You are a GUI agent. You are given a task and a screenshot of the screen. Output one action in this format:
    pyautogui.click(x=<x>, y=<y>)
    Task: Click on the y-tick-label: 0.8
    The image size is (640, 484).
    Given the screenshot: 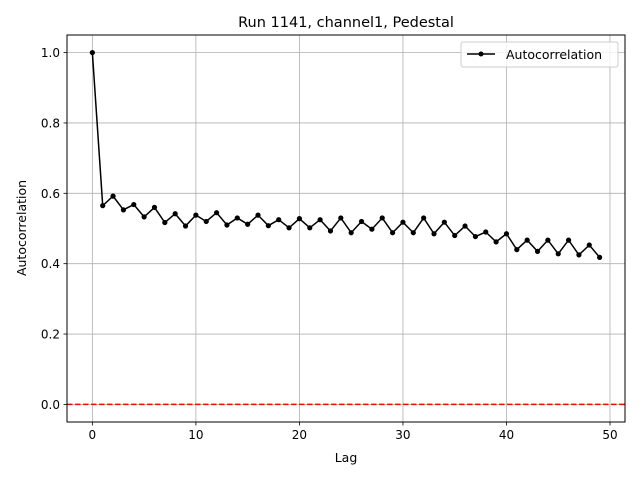 What is the action you would take?
    pyautogui.click(x=50, y=123)
    